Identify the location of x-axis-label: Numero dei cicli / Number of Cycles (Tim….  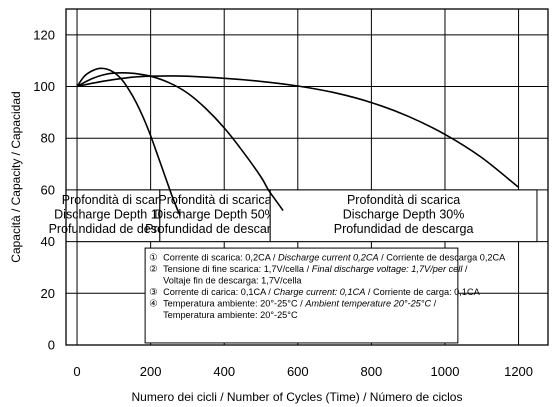
(297, 397).